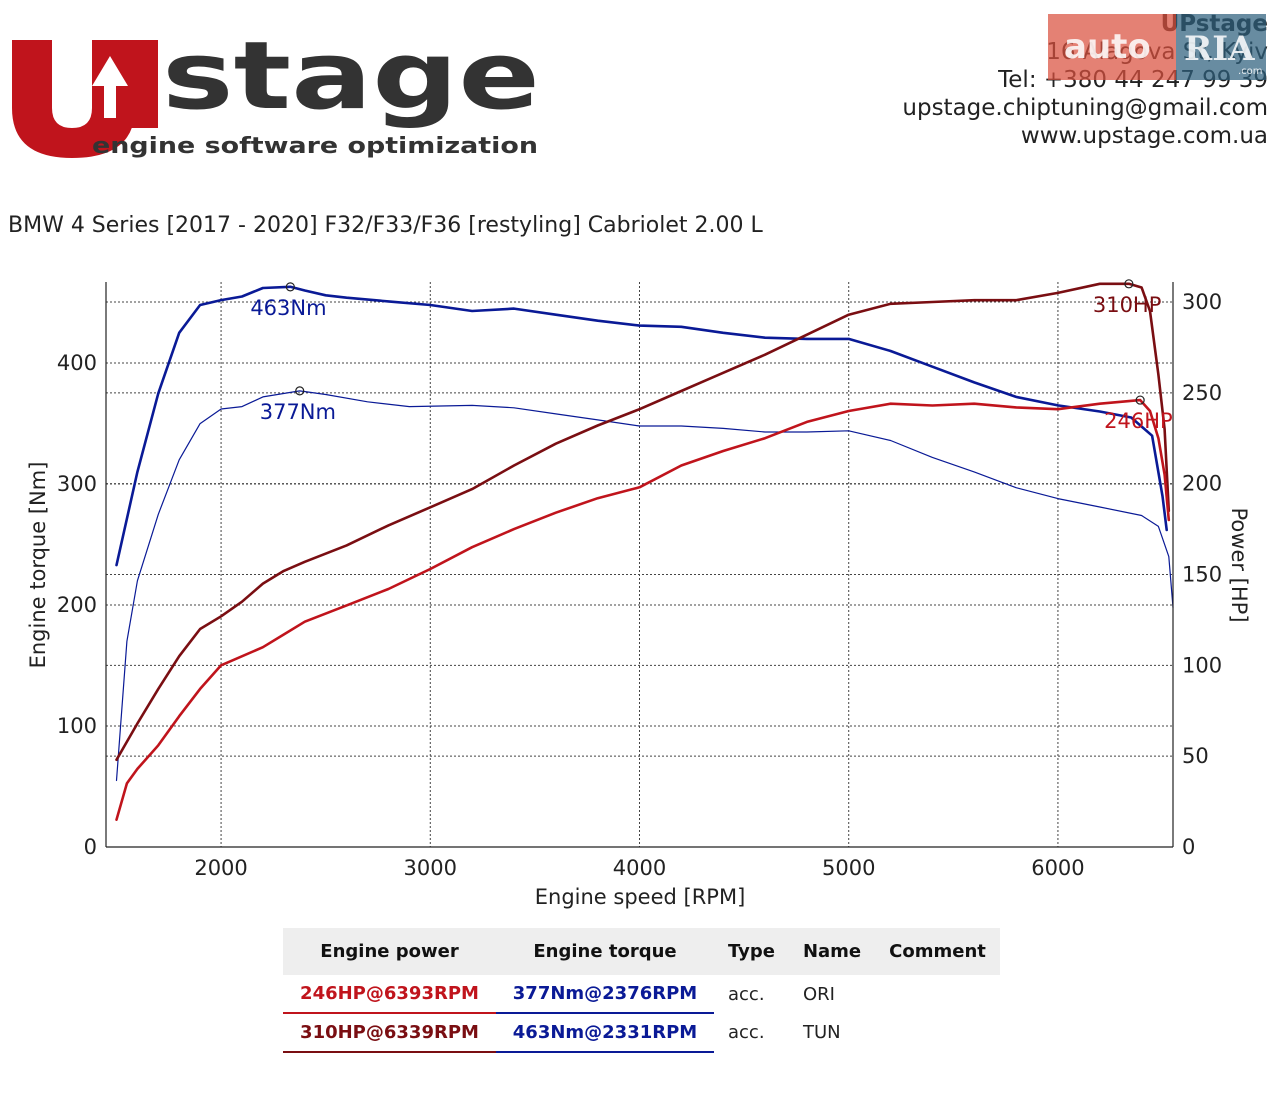 This screenshot has width=1280, height=1113. Describe the element at coordinates (85, 99) in the screenshot. I see `logo-u-mark` at that location.